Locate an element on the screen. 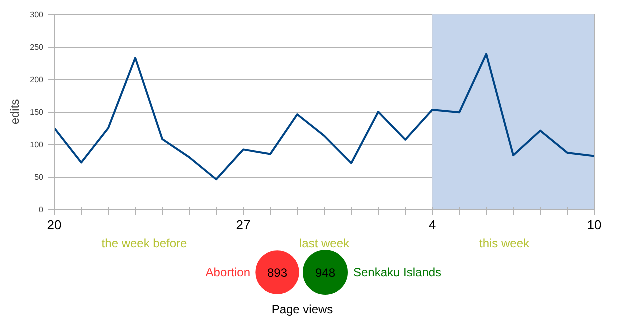 The width and height of the screenshot is (623, 324). data-label: 893 is located at coordinates (277, 273).